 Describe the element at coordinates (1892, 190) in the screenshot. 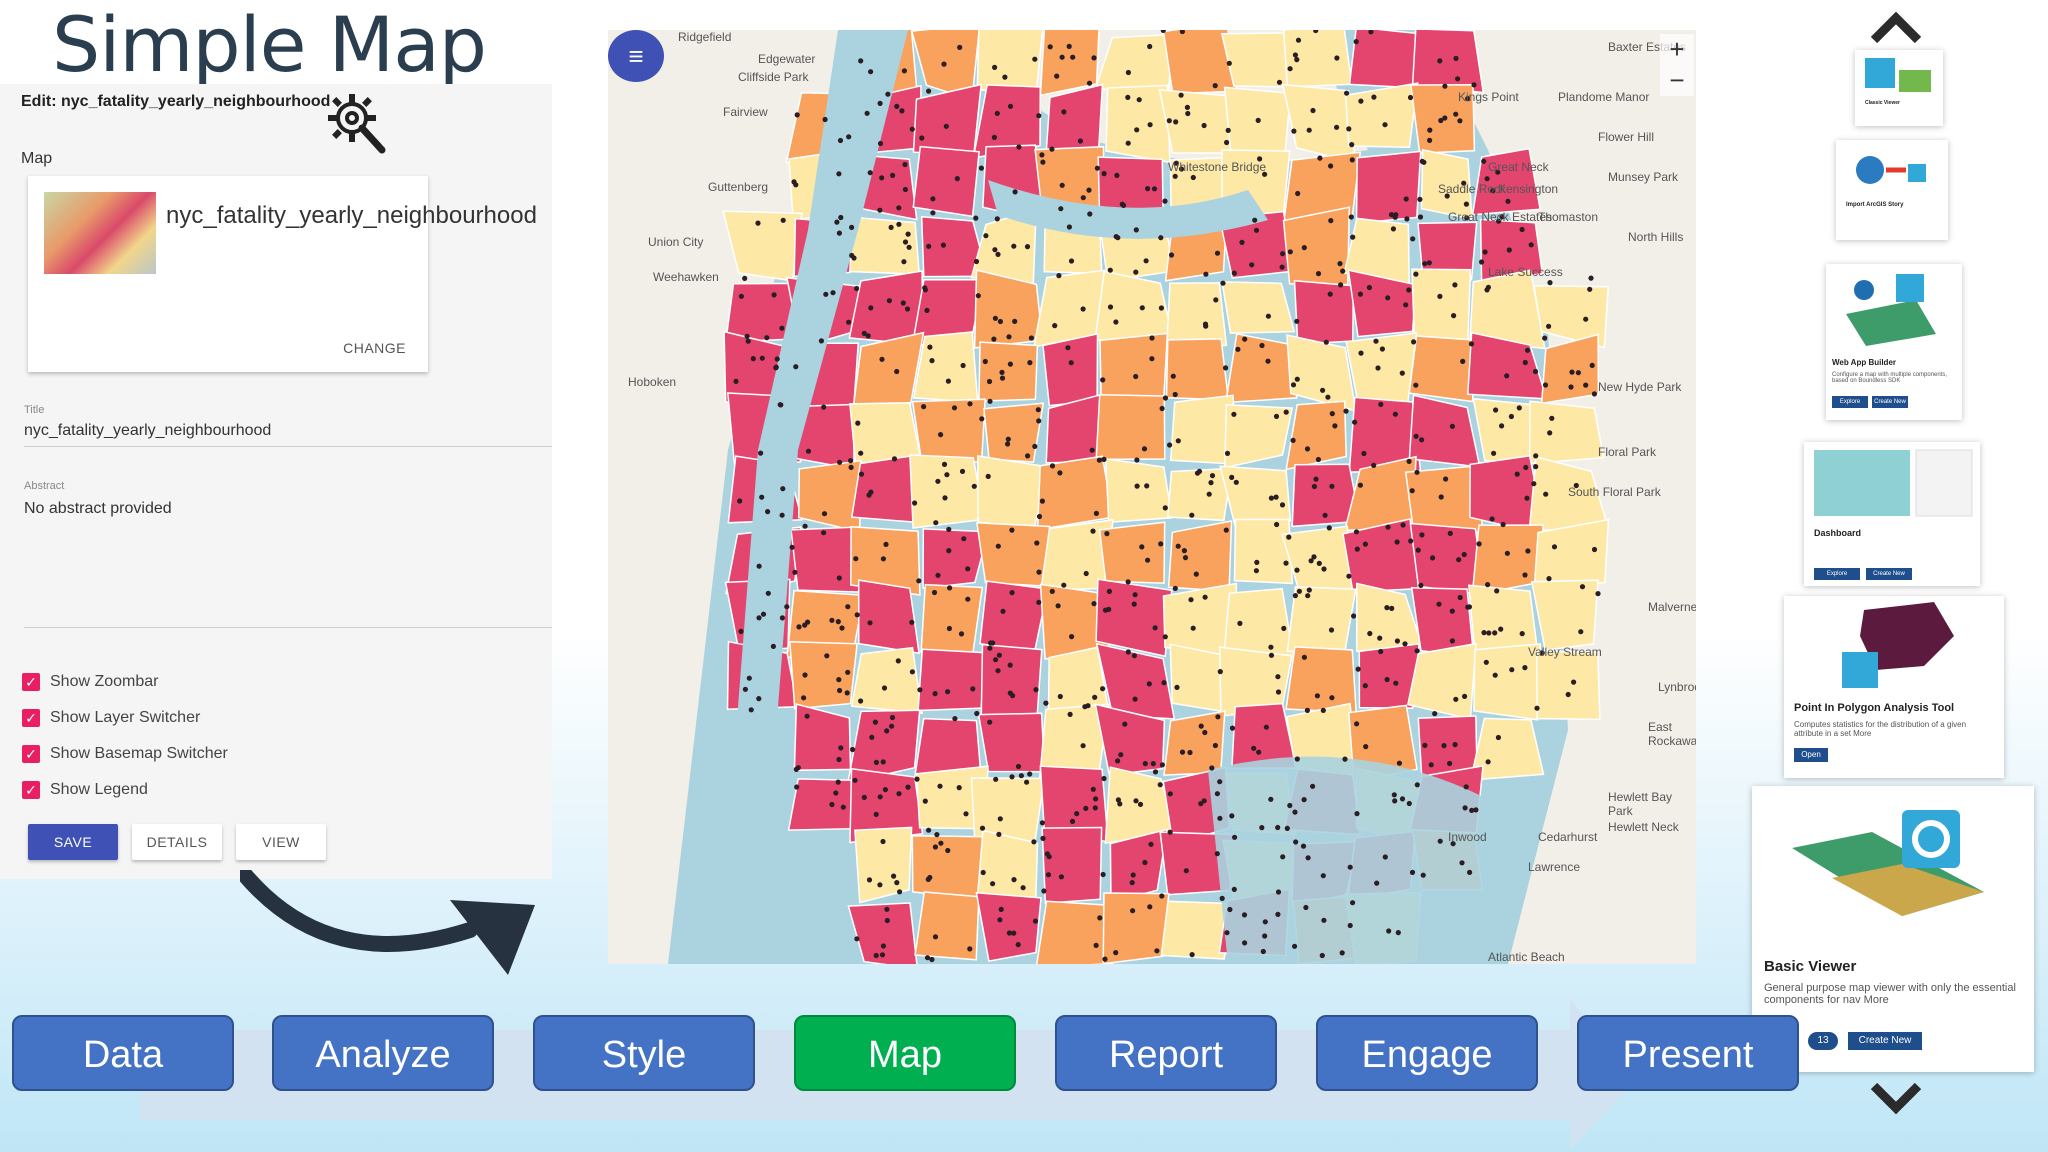

I see `app-tile-import-story: Import ArcGIS Story` at that location.